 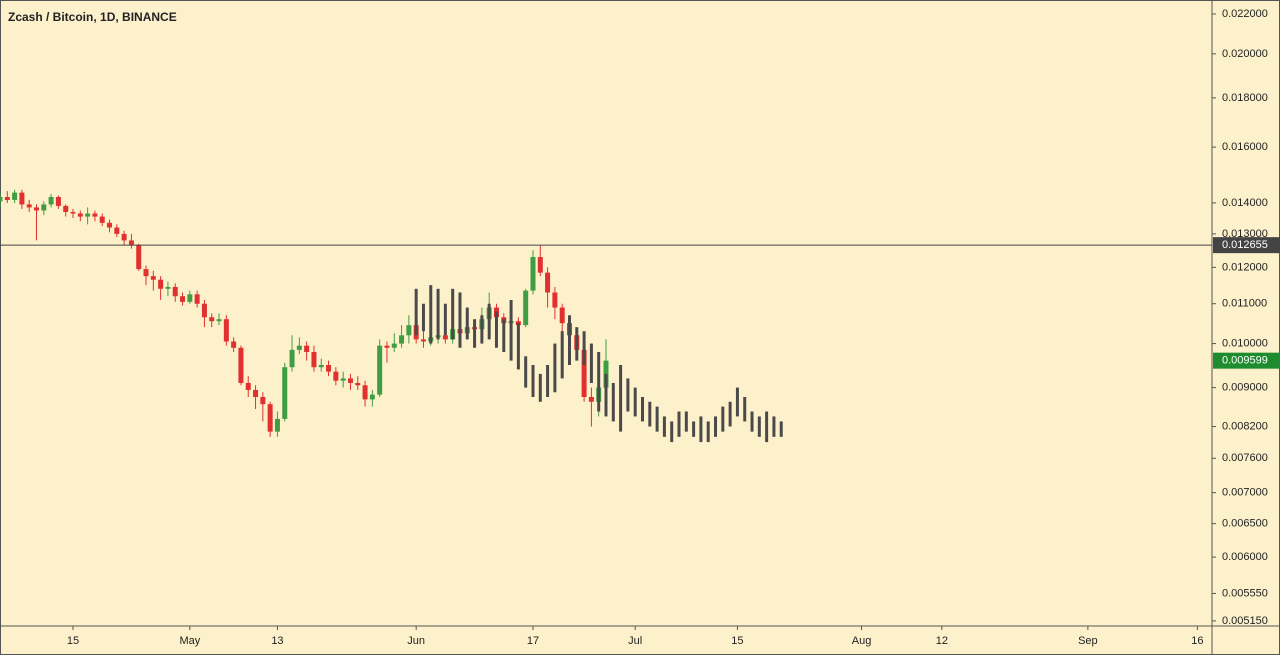 What do you see at coordinates (635, 641) in the screenshot?
I see `x-tick-label: Jul` at bounding box center [635, 641].